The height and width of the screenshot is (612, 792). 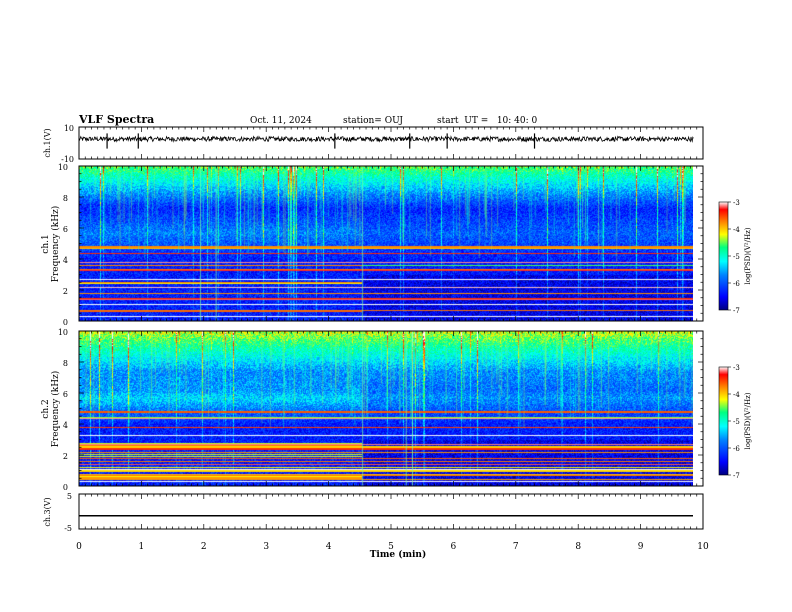 I want to click on time-tick-label-0: 0, so click(x=79, y=547).